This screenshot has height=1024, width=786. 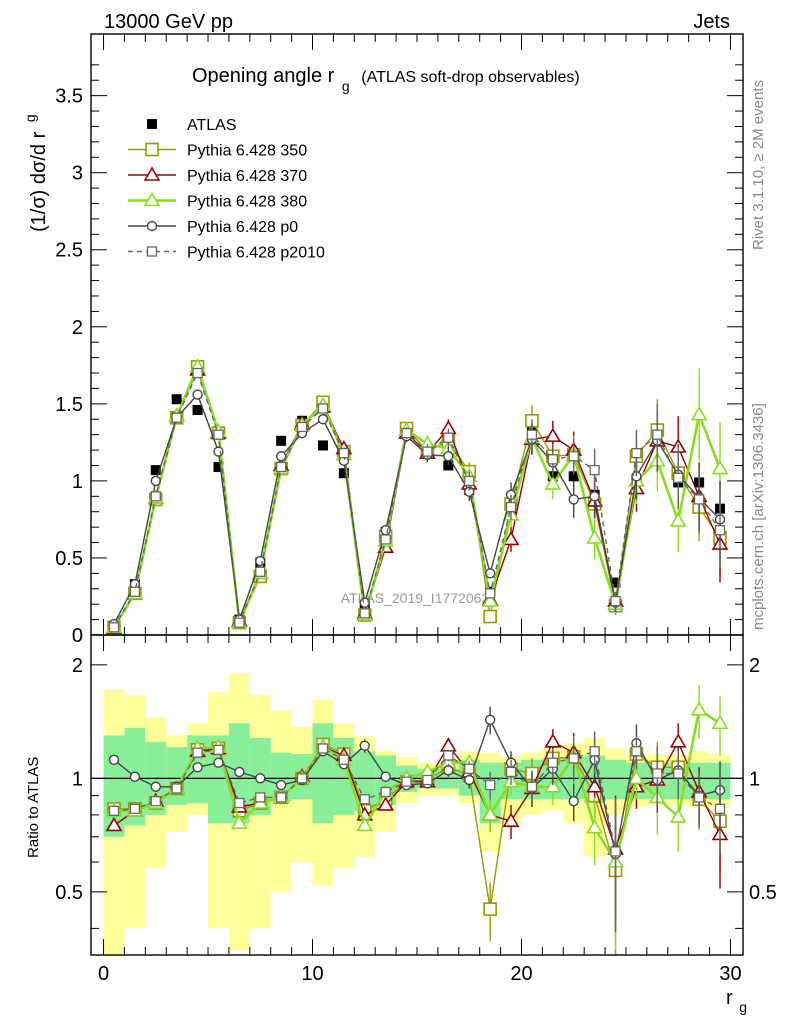 I want to click on ratio-ylabel: Ratio to ATLAS, so click(x=33, y=807).